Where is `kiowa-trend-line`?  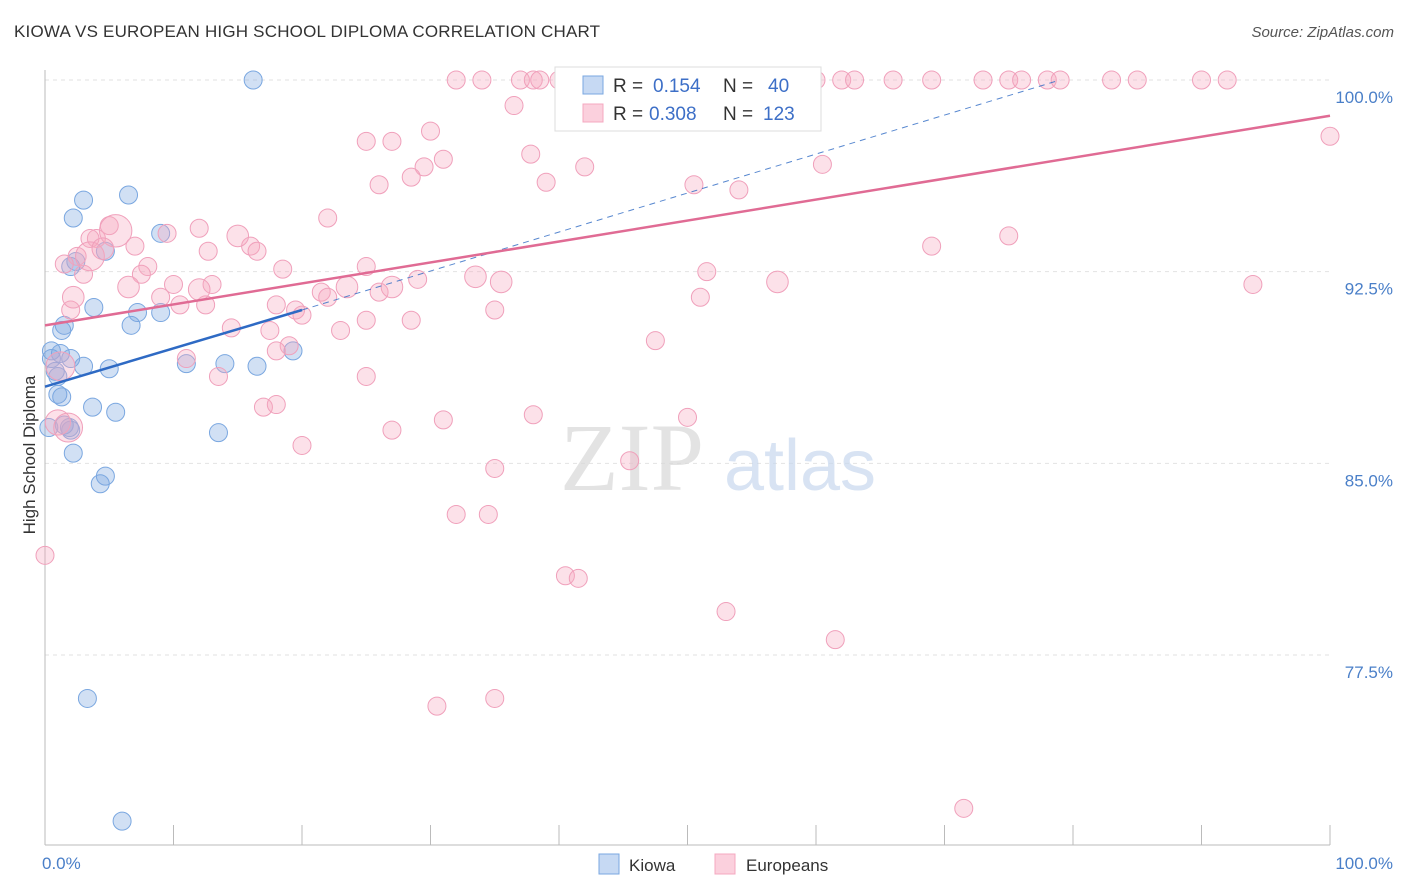 kiowa-trend-line is located at coordinates (173, 348).